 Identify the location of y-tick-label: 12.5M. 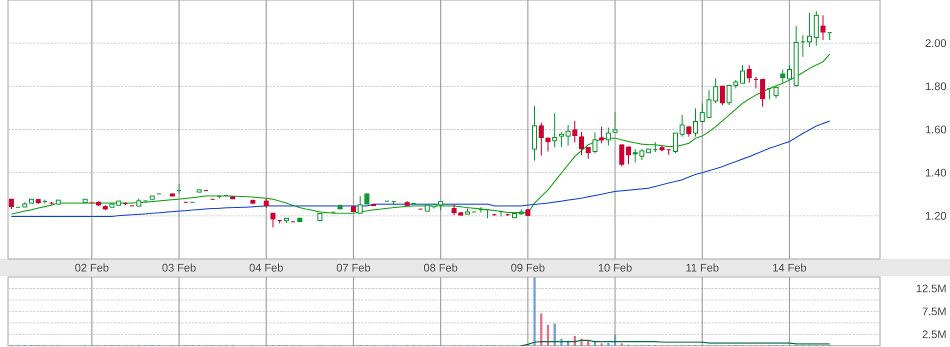
(931, 288).